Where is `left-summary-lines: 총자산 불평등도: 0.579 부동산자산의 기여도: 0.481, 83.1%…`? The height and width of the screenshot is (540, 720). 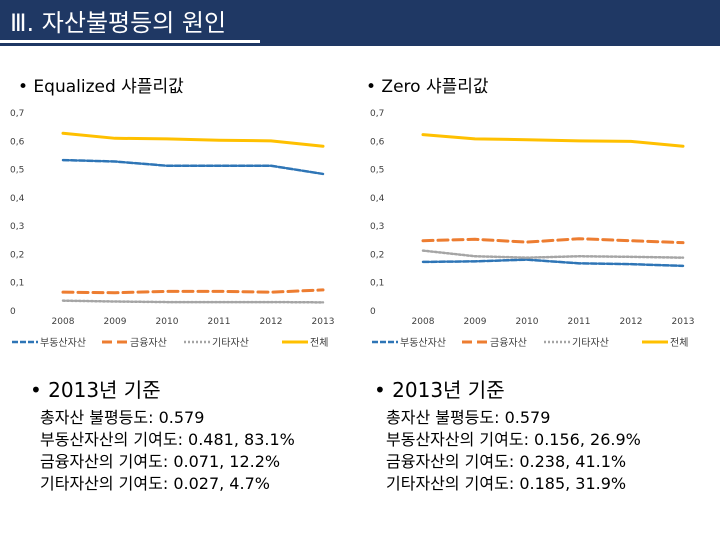
left-summary-lines: 총자산 불평등도: 0.579 부동산자산의 기여도: 0.481, 83.1%… is located at coordinates (167, 451).